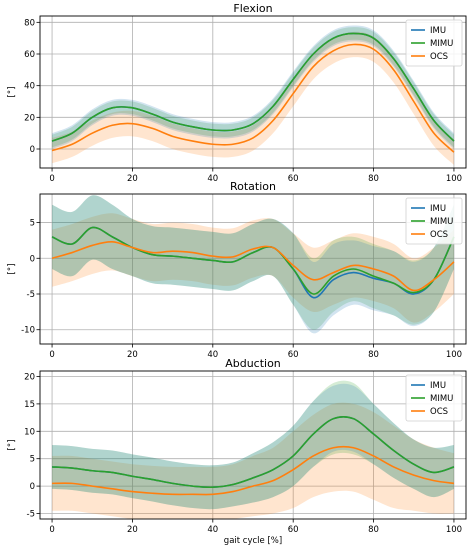 The width and height of the screenshot is (472, 550). What do you see at coordinates (29, 55) in the screenshot?
I see `flexion-ytick-label-60: 60` at bounding box center [29, 55].